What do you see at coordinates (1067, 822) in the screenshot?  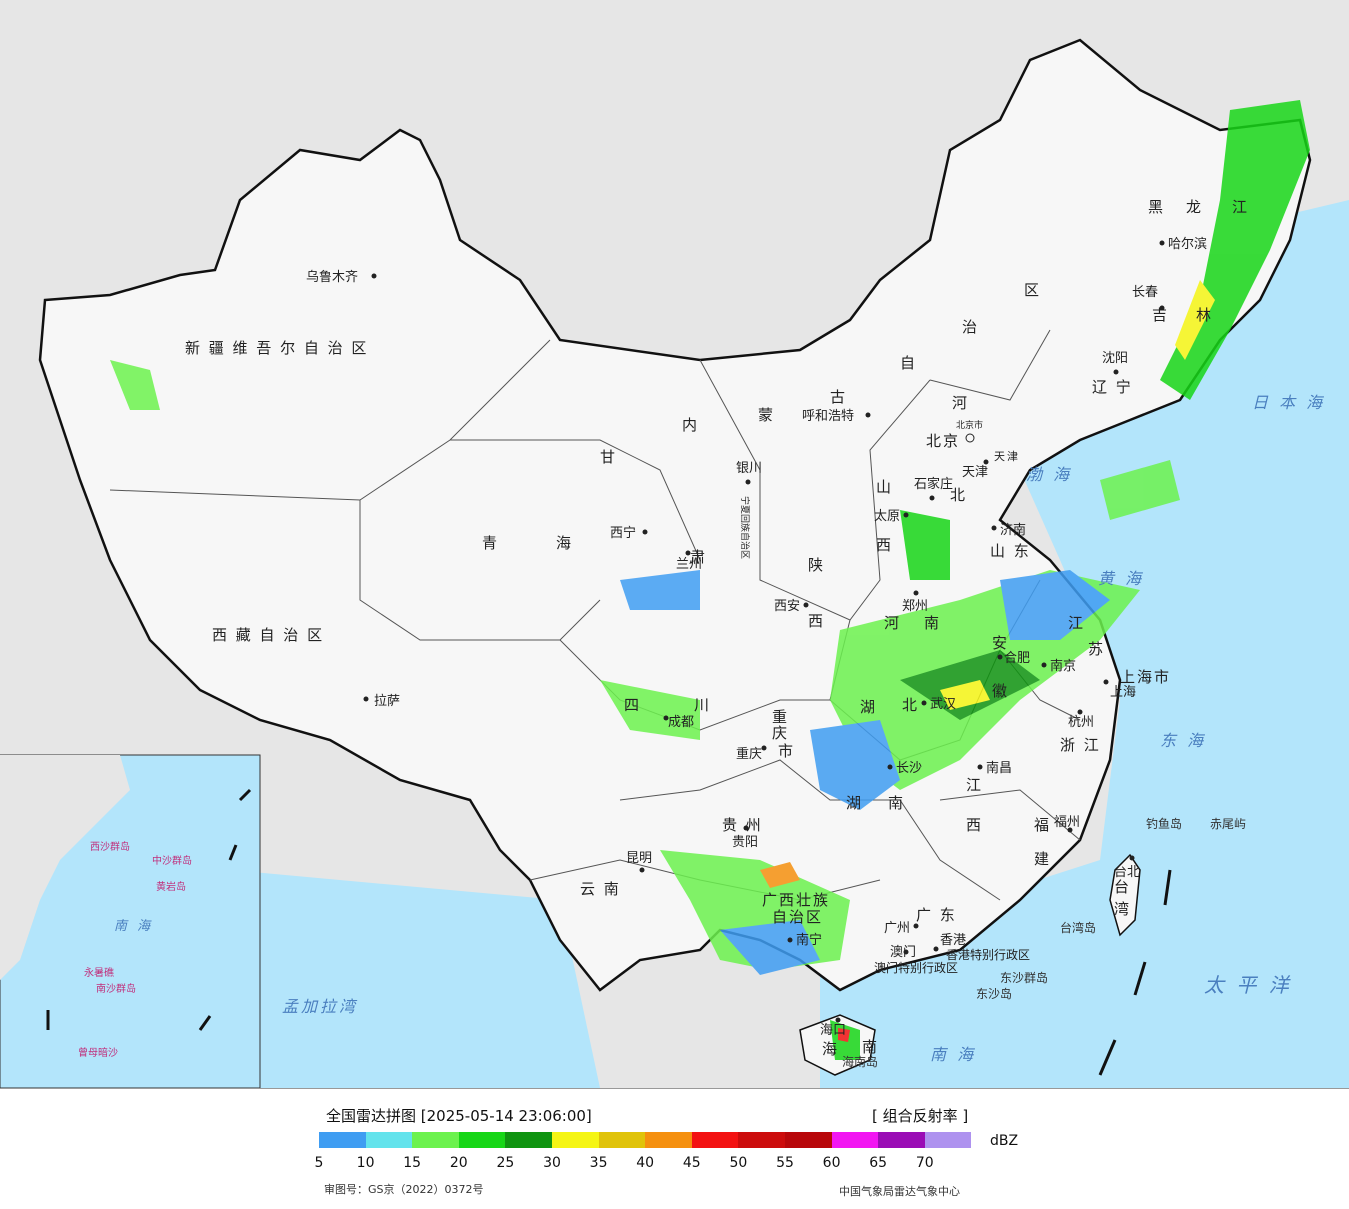 I see `city-label-fuzhou: 福州` at bounding box center [1067, 822].